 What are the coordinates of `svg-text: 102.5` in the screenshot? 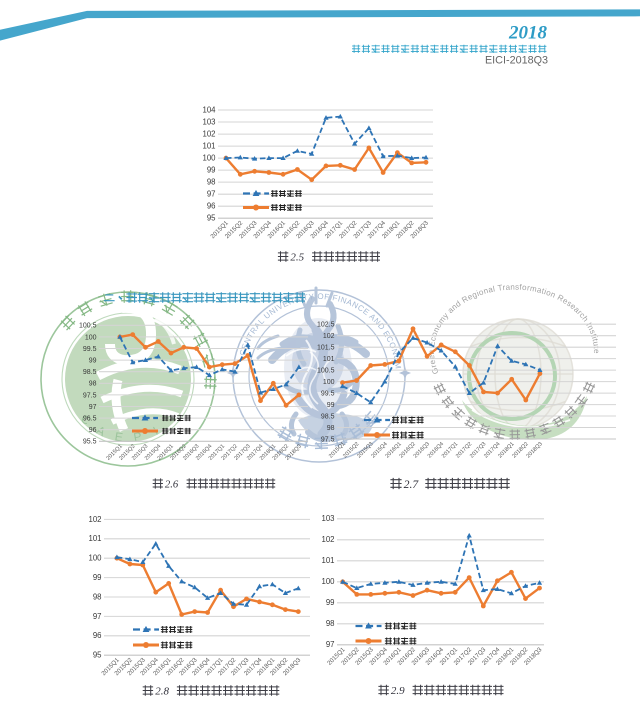 It's located at (326, 325).